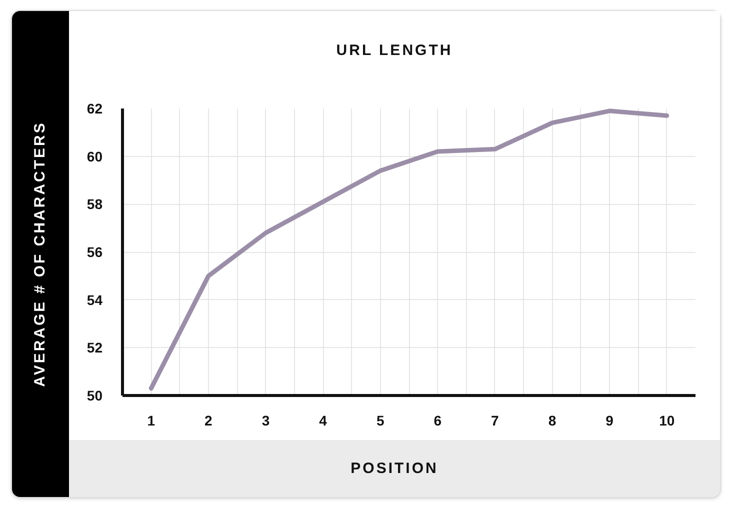 This screenshot has width=736, height=518. I want to click on x-tick-label: 6, so click(438, 420).